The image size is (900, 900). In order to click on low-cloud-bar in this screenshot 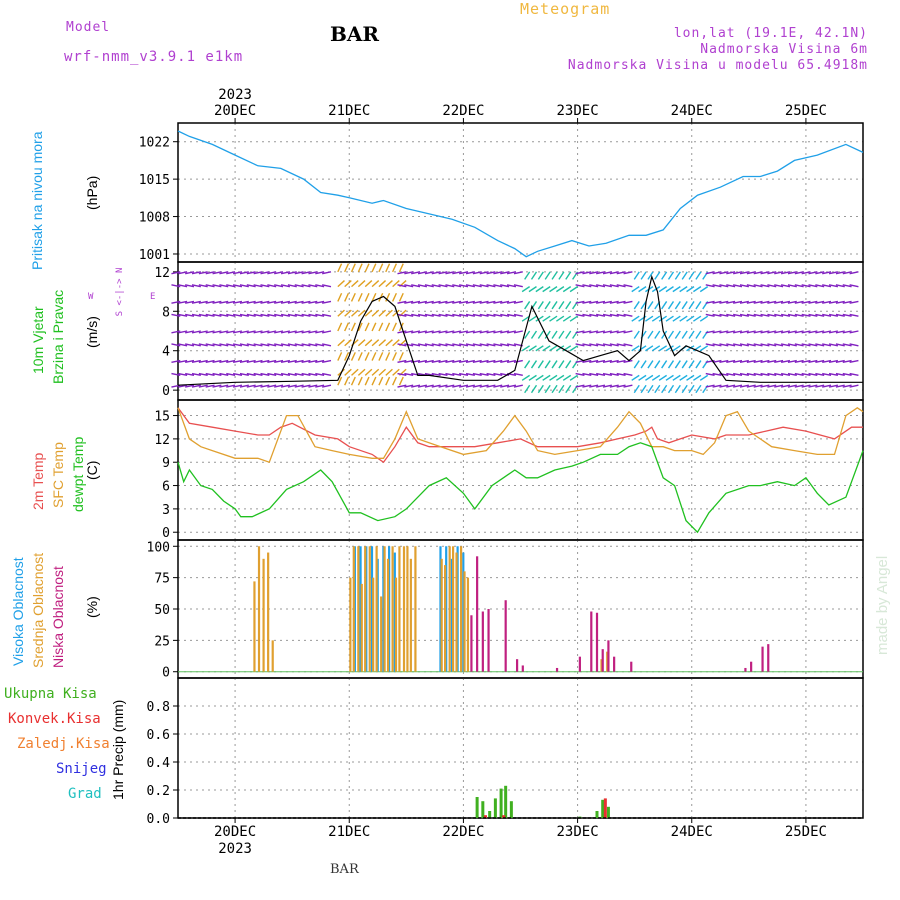, I will do `click(517, 665)`.